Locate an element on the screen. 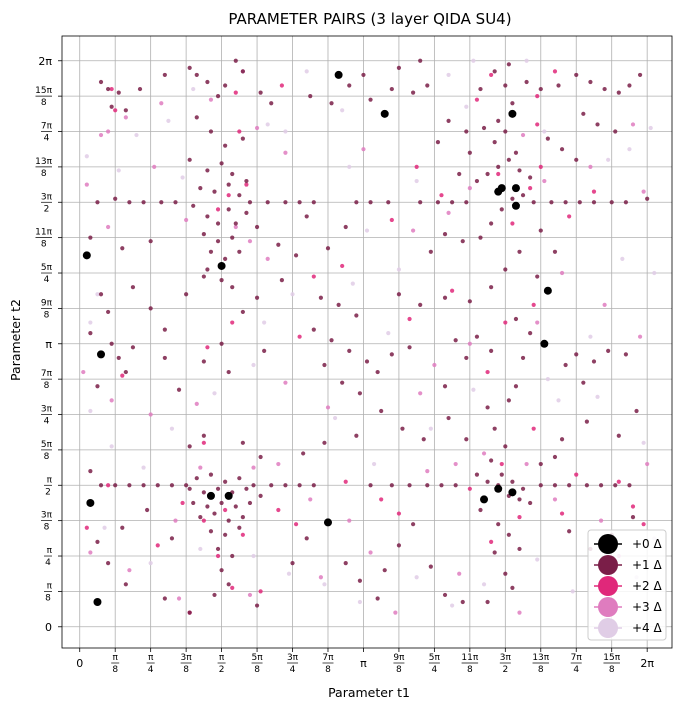 This screenshot has width=689, height=711. x-tick-label: 2π is located at coordinates (647, 663).